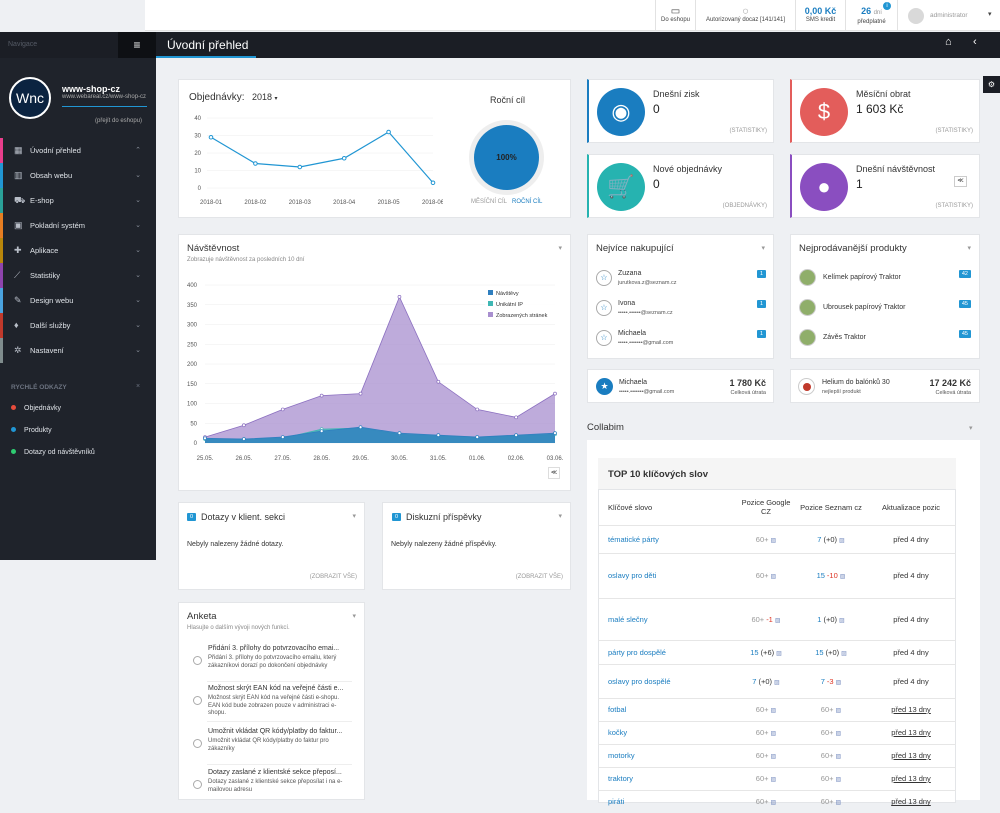 This screenshot has width=1000, height=813. I want to click on product-row: Kelímek papírový Traktor 42, so click(885, 282).